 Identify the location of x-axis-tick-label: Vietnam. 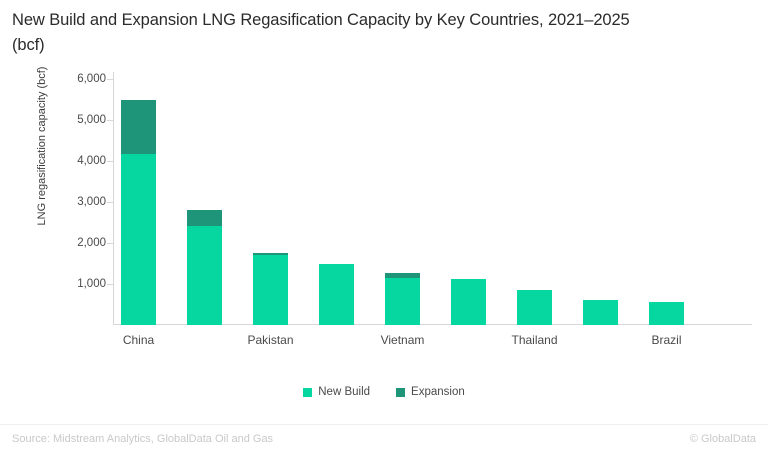
(402, 340).